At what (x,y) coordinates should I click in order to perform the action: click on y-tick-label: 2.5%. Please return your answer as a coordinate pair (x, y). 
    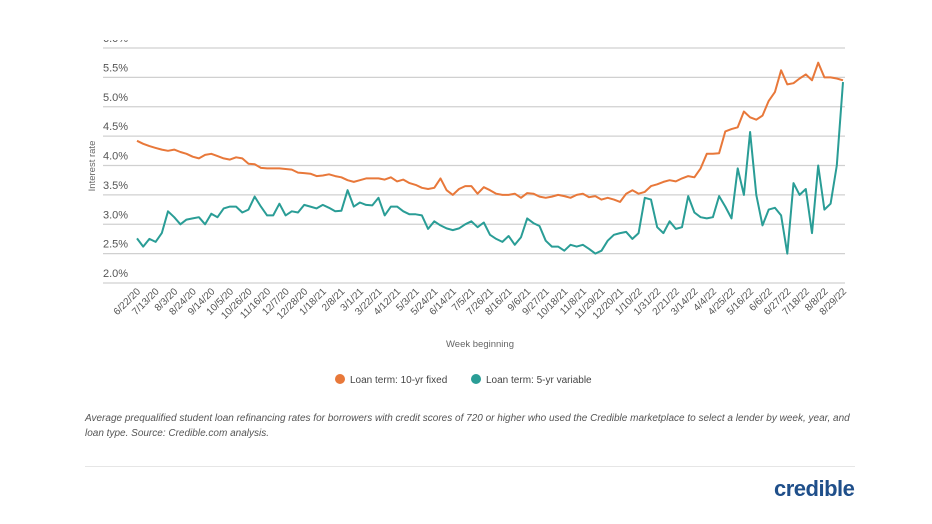
    Looking at the image, I should click on (115, 245).